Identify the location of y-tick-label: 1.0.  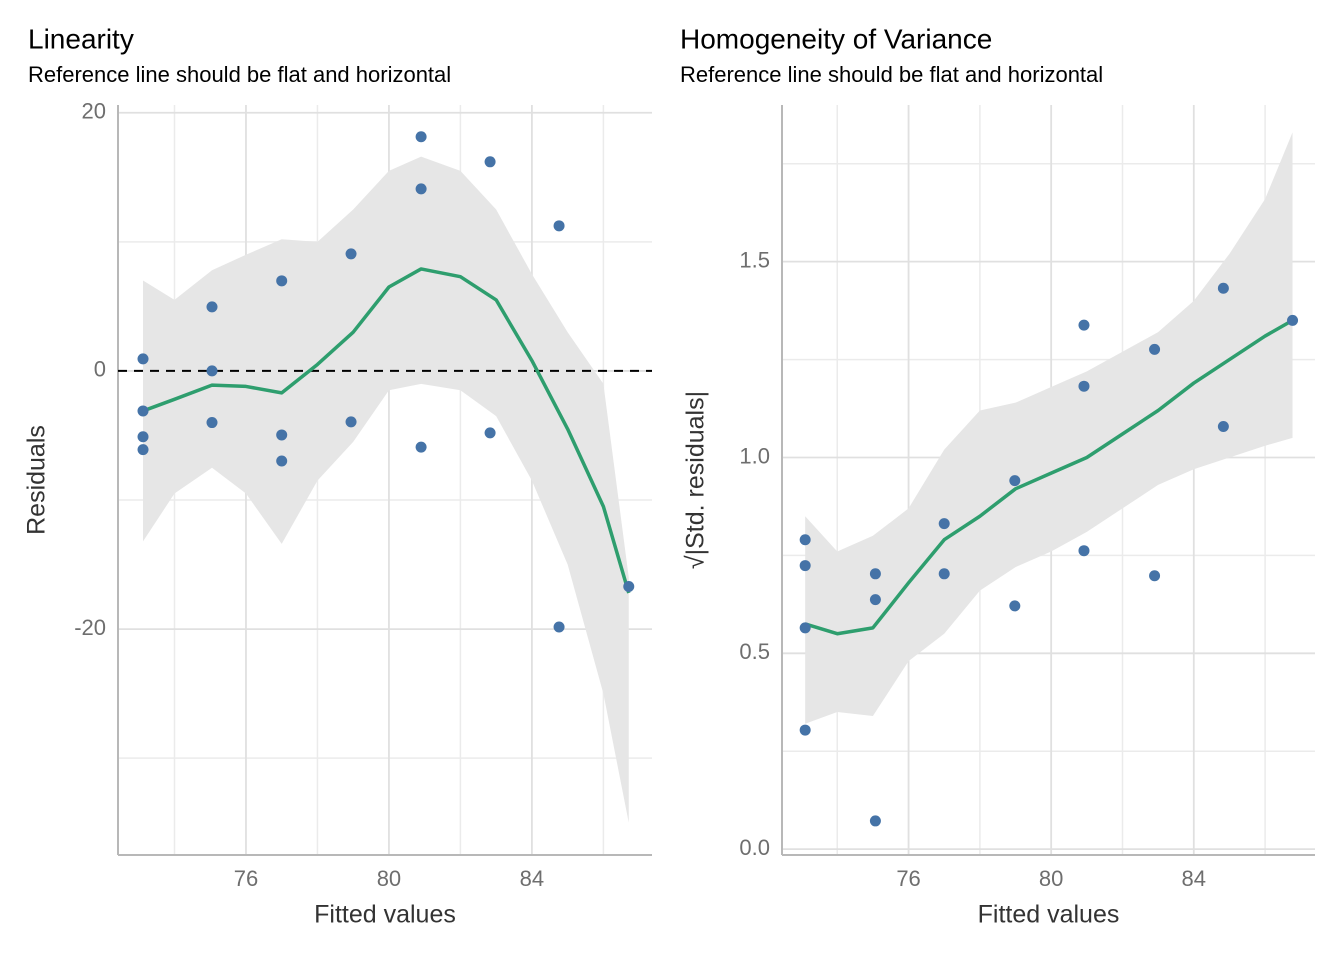
(754, 455).